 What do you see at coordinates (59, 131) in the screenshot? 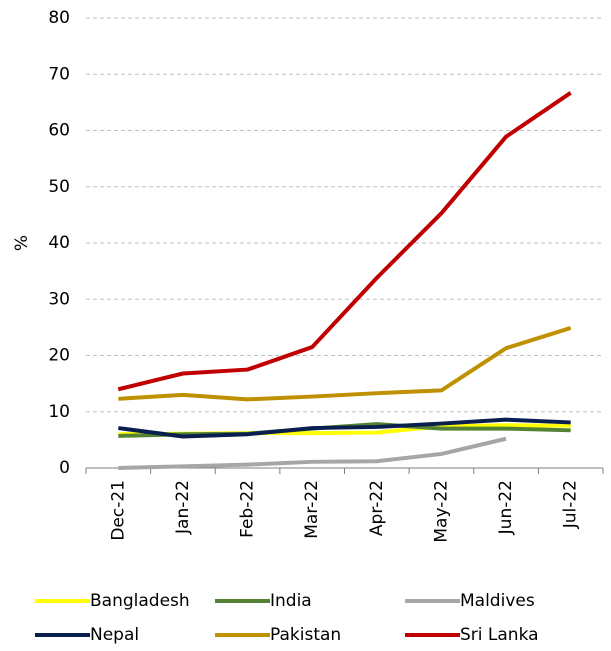
I see `y-tick-label: 60` at bounding box center [59, 131].